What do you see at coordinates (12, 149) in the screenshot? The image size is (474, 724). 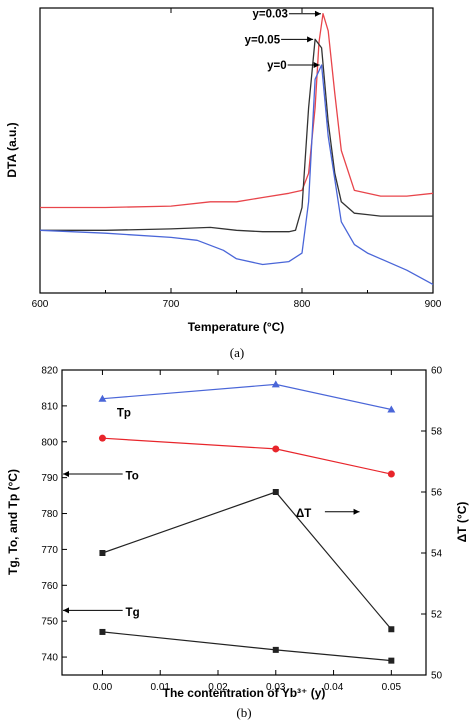 I see `y-axis-label-a: DTA (a.u.)` at bounding box center [12, 149].